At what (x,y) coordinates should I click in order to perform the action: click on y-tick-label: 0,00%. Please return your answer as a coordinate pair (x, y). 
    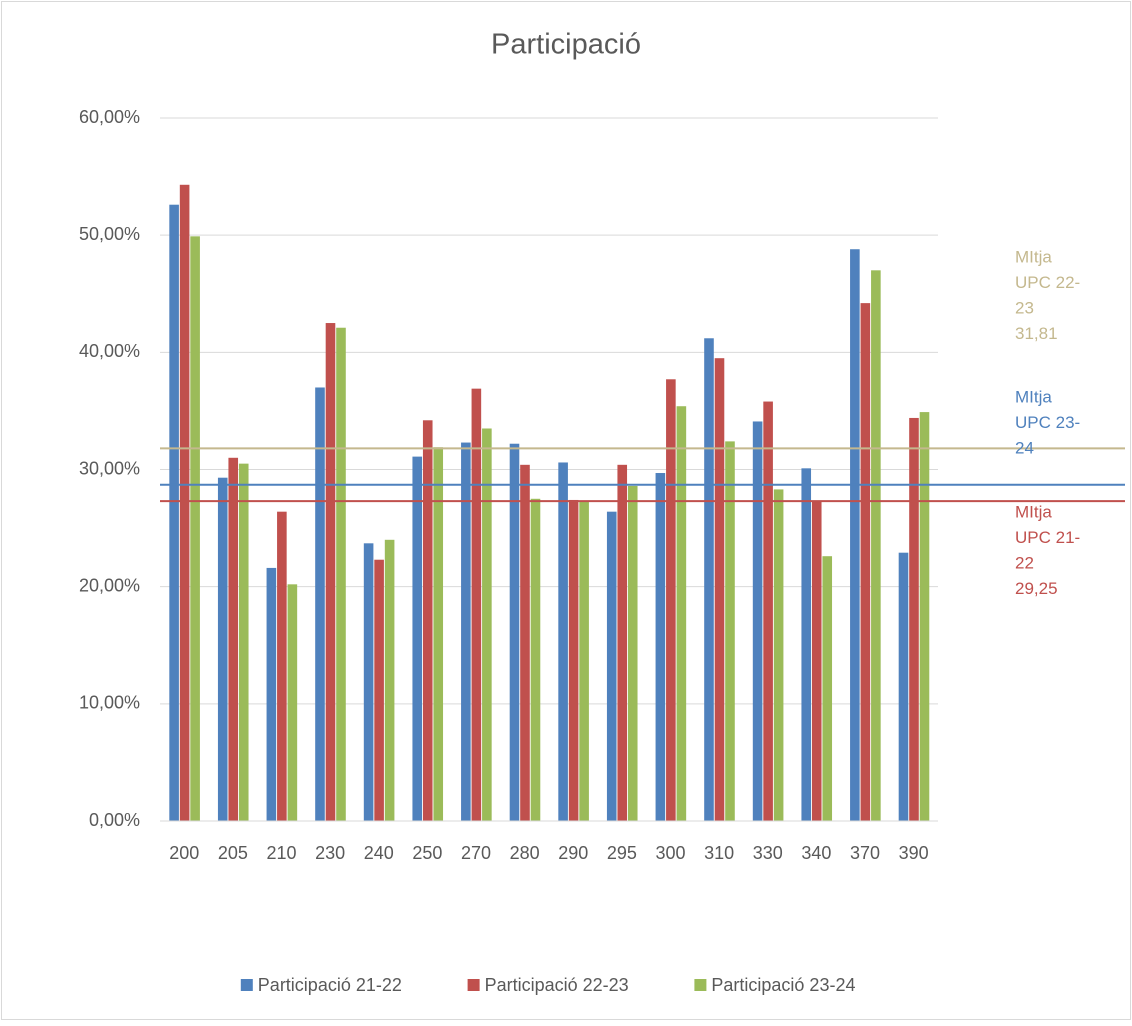
    Looking at the image, I should click on (114, 820).